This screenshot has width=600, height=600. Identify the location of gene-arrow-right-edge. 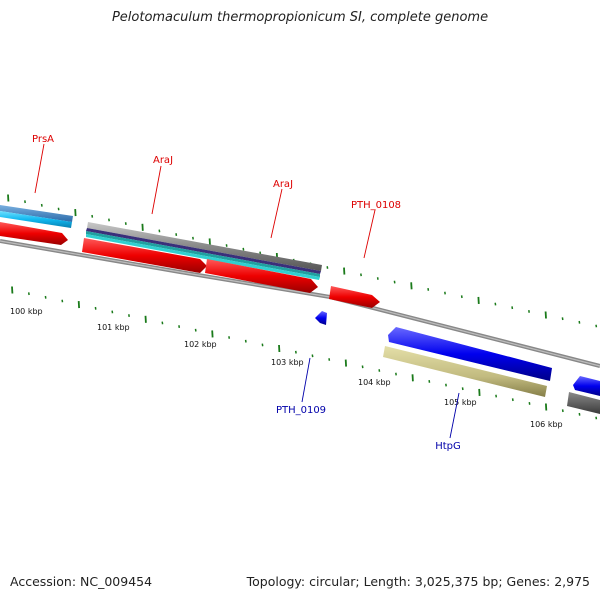
(586, 386).